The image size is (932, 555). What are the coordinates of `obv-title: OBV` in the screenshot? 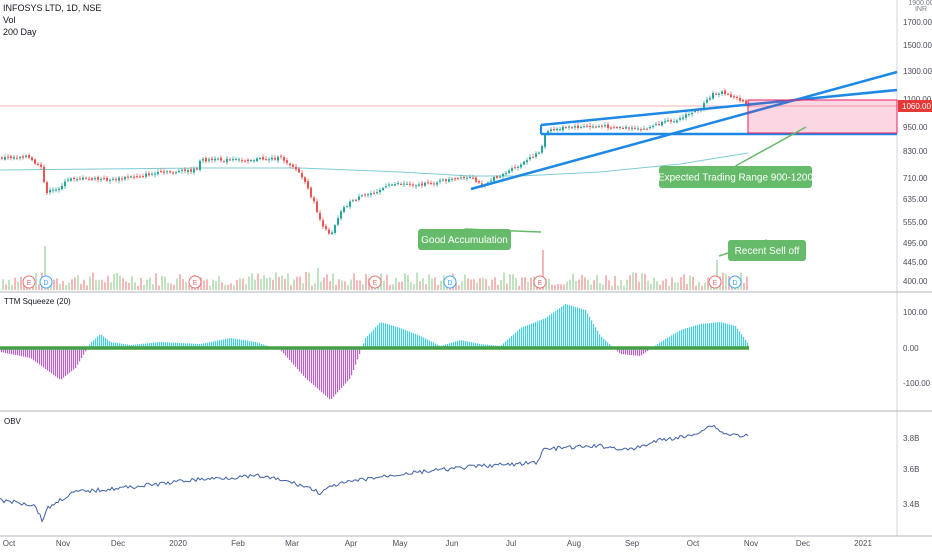 It's located at (12, 421).